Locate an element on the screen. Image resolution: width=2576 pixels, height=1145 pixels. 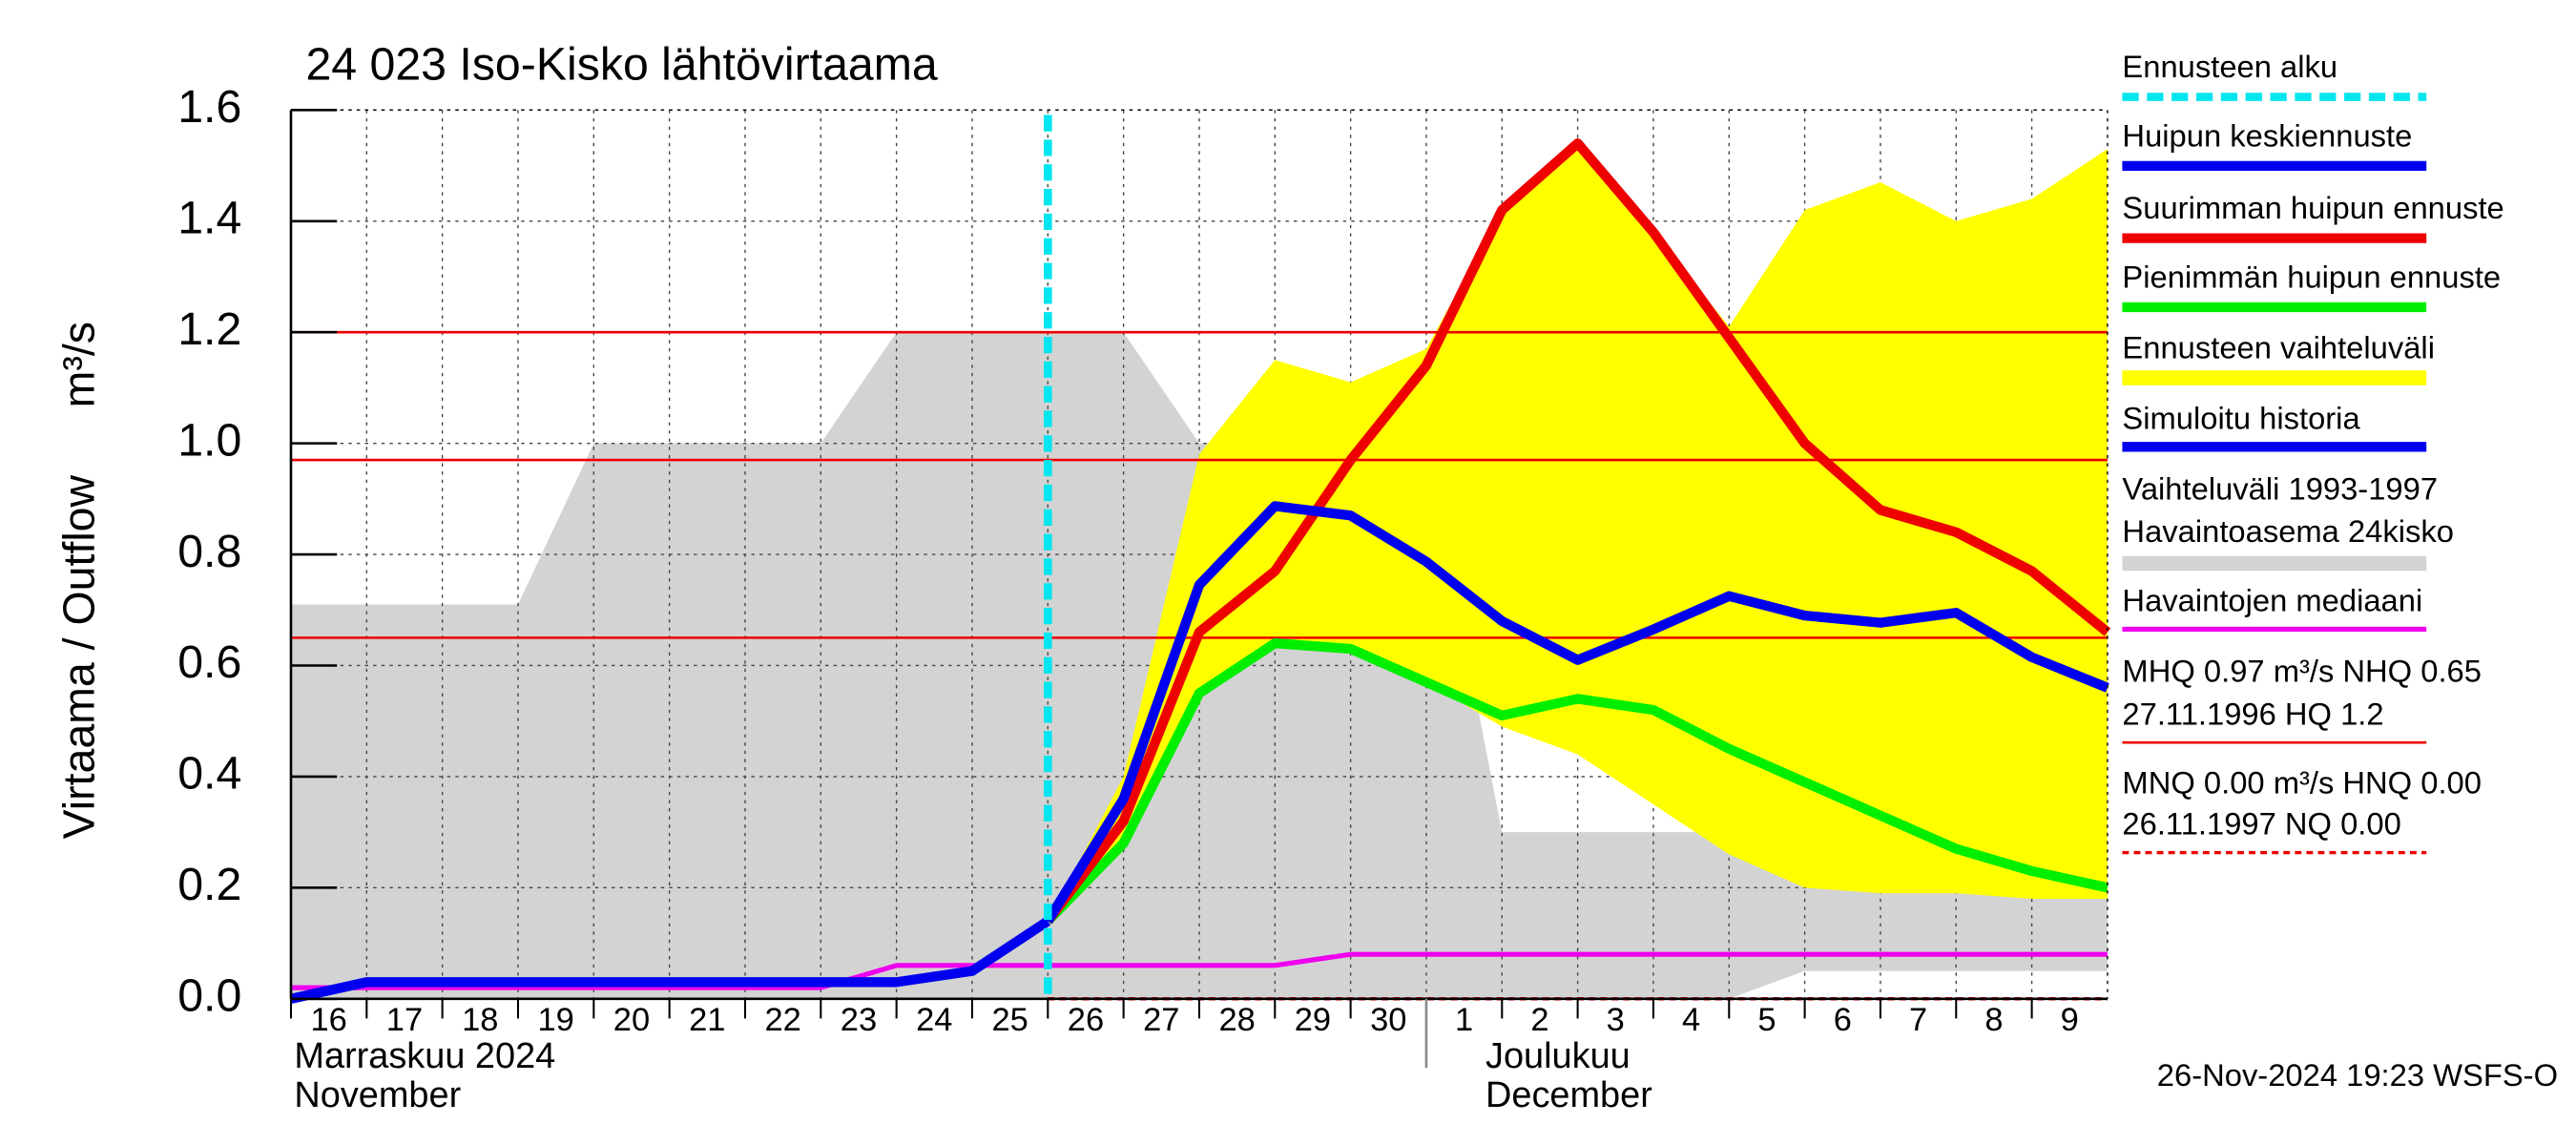
x-tick-label: 22 is located at coordinates (782, 1020).